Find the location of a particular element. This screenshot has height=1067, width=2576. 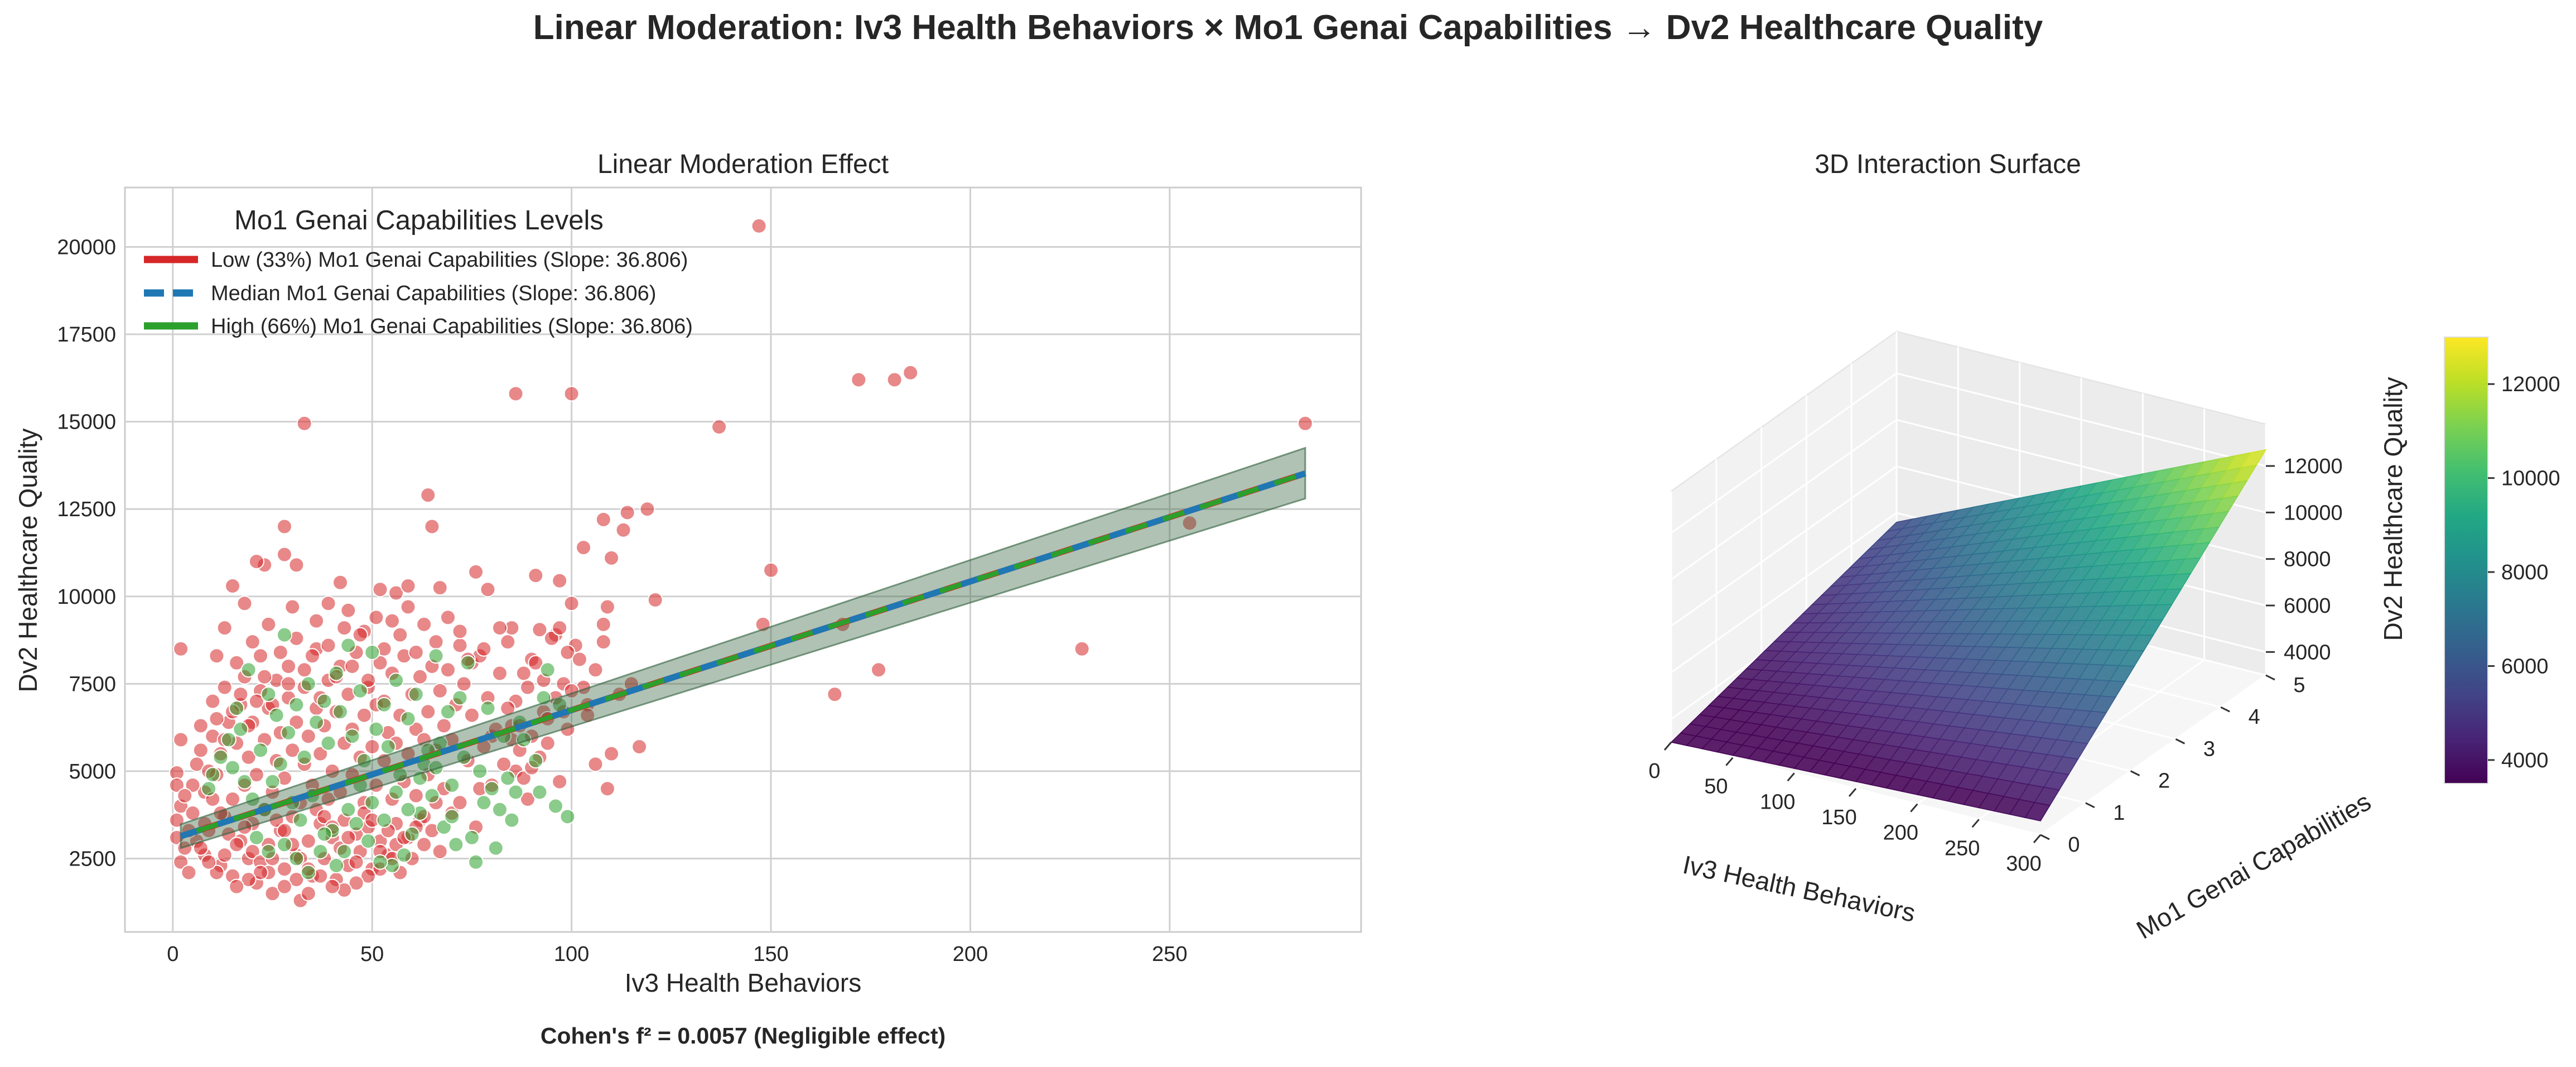

y3d-tick-label: 4 is located at coordinates (2254, 717).